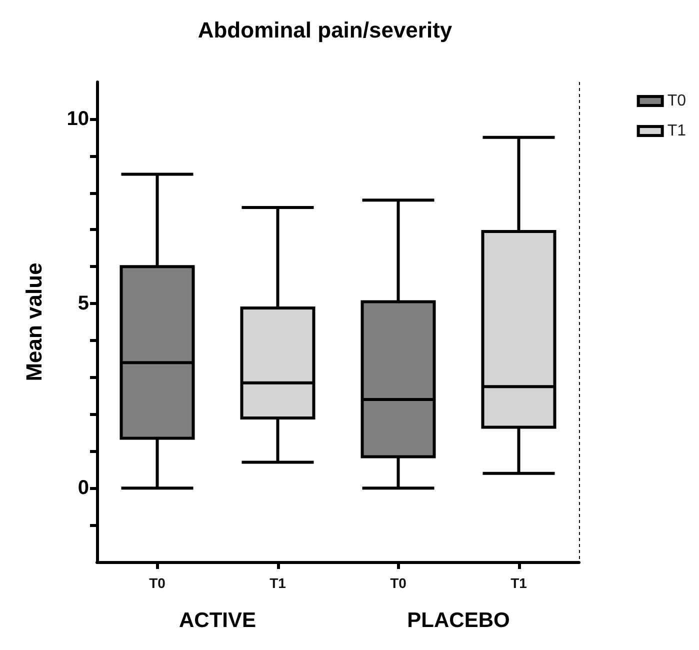 This screenshot has width=699, height=650. Describe the element at coordinates (77, 119) in the screenshot. I see `y-tick-label: 10` at that location.